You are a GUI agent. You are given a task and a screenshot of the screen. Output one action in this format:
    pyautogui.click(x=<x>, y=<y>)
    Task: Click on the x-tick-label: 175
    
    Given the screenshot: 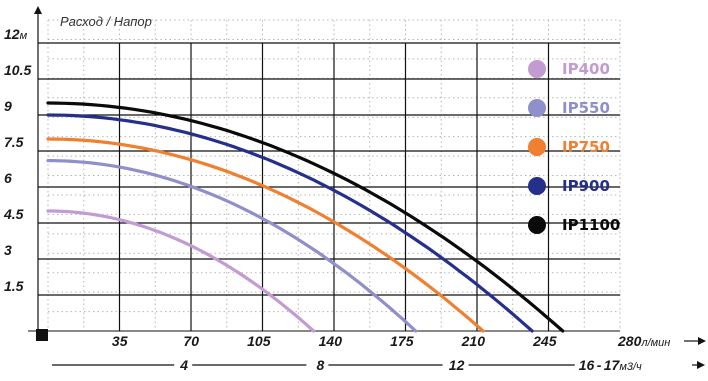 What is the action you would take?
    pyautogui.click(x=402, y=341)
    